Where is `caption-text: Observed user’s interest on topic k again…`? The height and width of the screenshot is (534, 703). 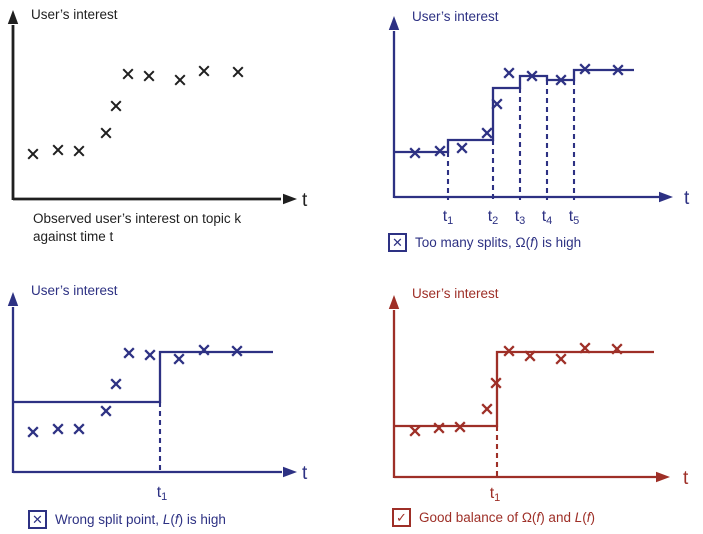 caption-text: Observed user’s interest on topic k again… is located at coordinates (137, 227).